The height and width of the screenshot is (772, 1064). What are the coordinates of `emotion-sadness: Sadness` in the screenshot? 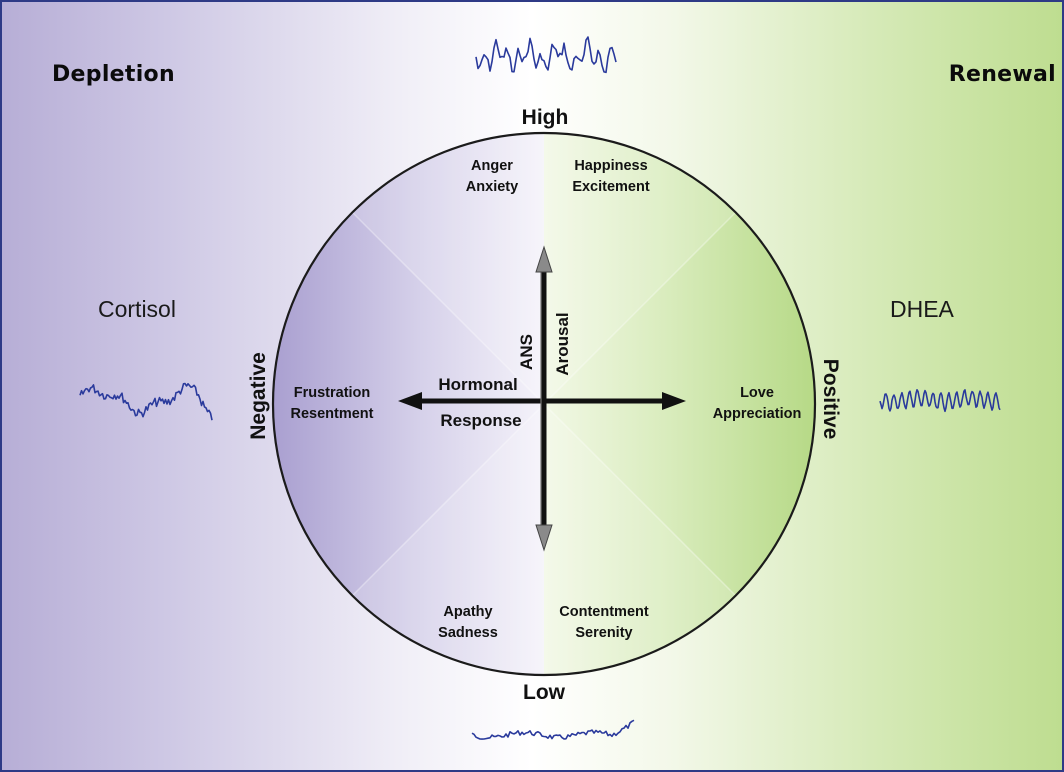 It's located at (468, 633).